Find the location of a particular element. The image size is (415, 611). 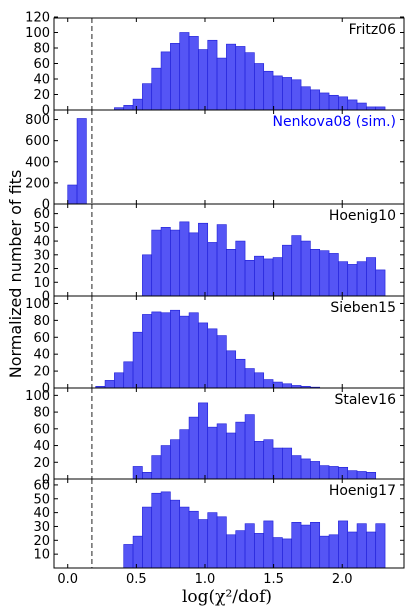

x-tick-label: 0.0 is located at coordinates (67, 579).